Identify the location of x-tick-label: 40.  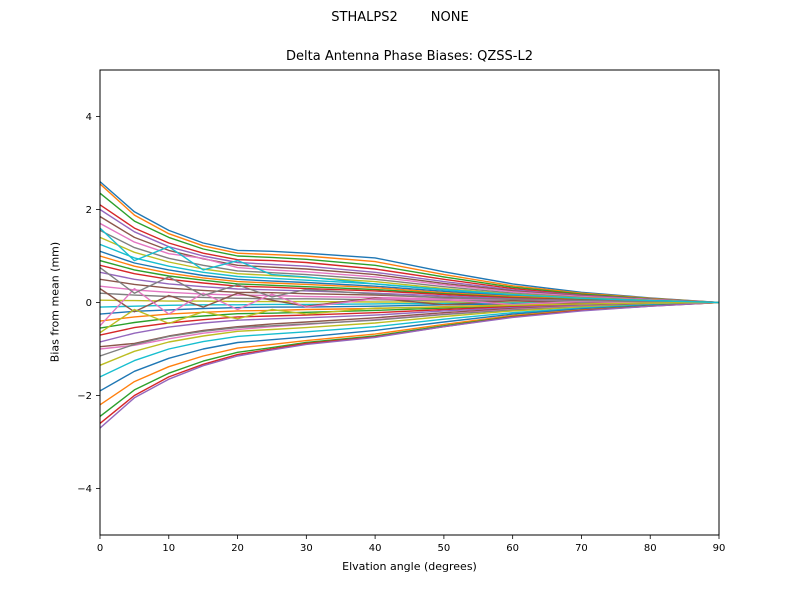
(375, 548).